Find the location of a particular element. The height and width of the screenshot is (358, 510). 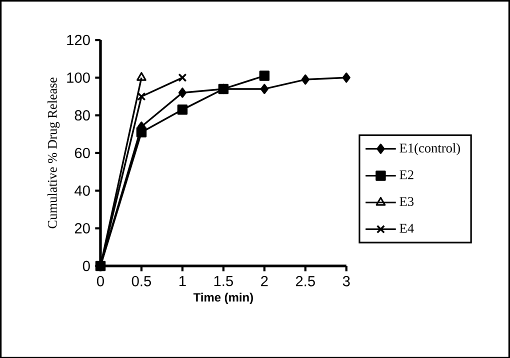

y-tick-label: 100 is located at coordinates (78, 77).